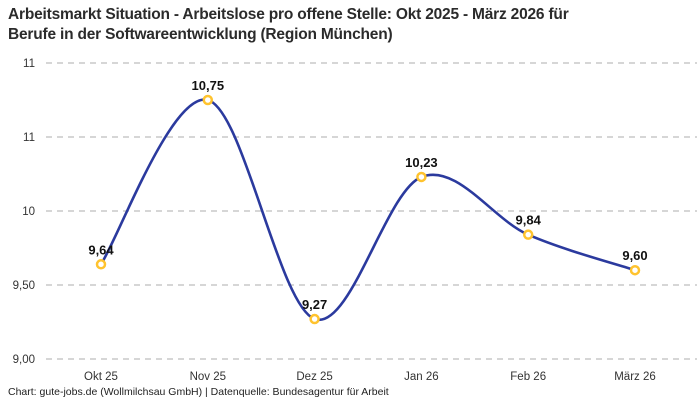  I want to click on data-point-label: 9,60, so click(634, 255).